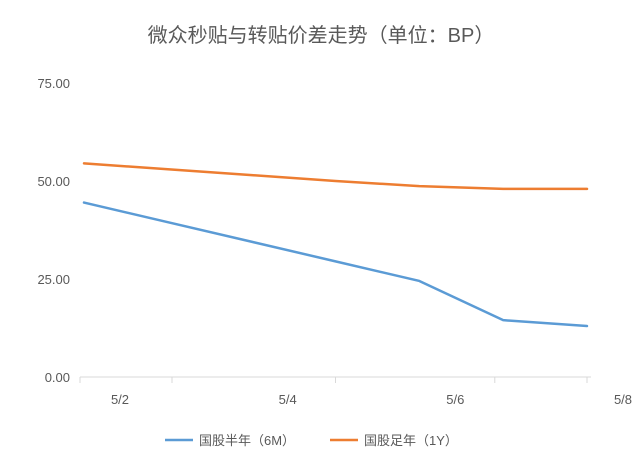  Describe the element at coordinates (247, 440) in the screenshot. I see `legend-label: 国股半年（6M）` at that location.